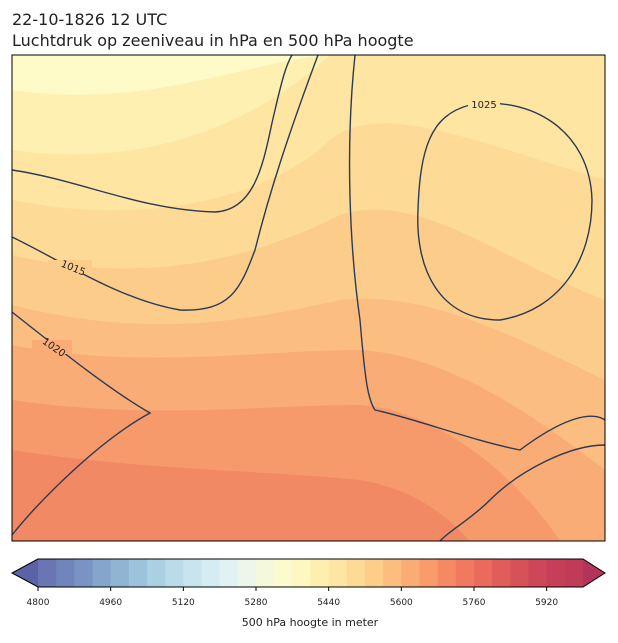 Image resolution: width=618 pixels, height=643 pixels. What do you see at coordinates (474, 603) in the screenshot?
I see `colorbar-tick-label: 5760` at bounding box center [474, 603].